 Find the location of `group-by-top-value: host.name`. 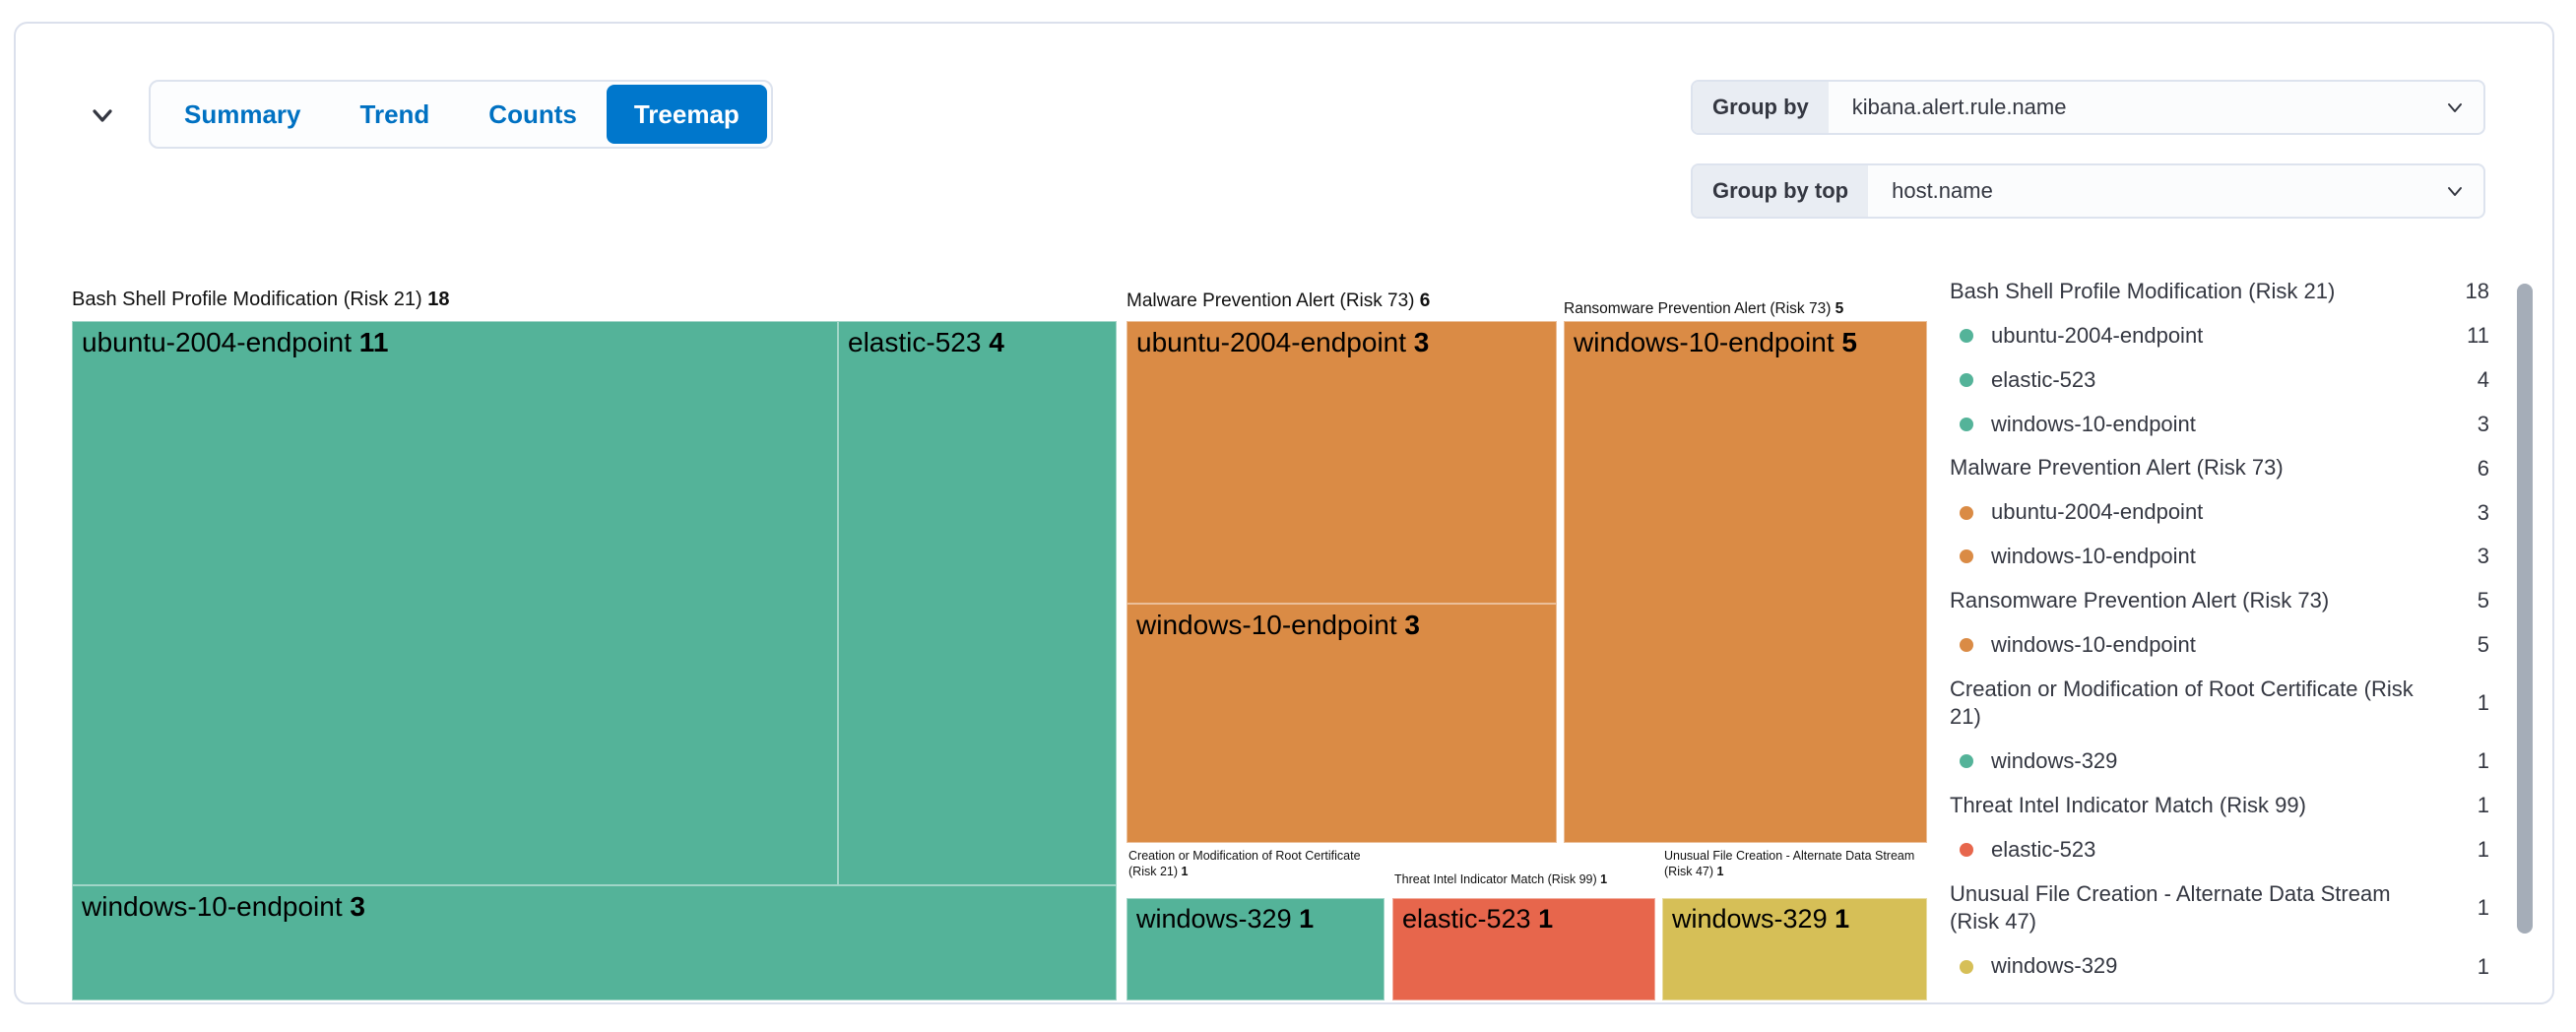

group-by-top-value: host.name is located at coordinates (1942, 190).